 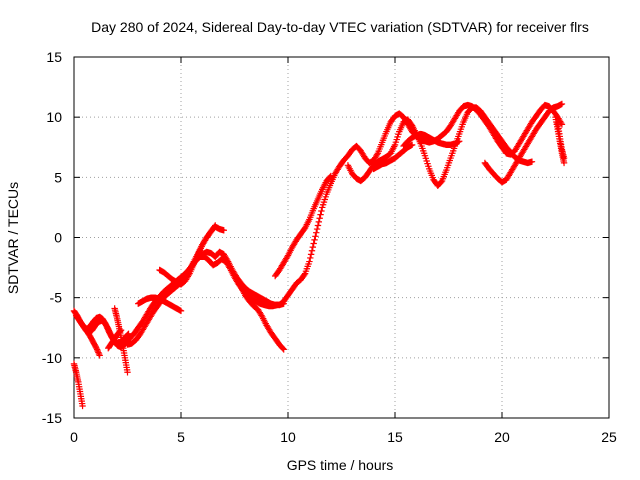 I want to click on x-tick-label: 0, so click(x=74, y=437).